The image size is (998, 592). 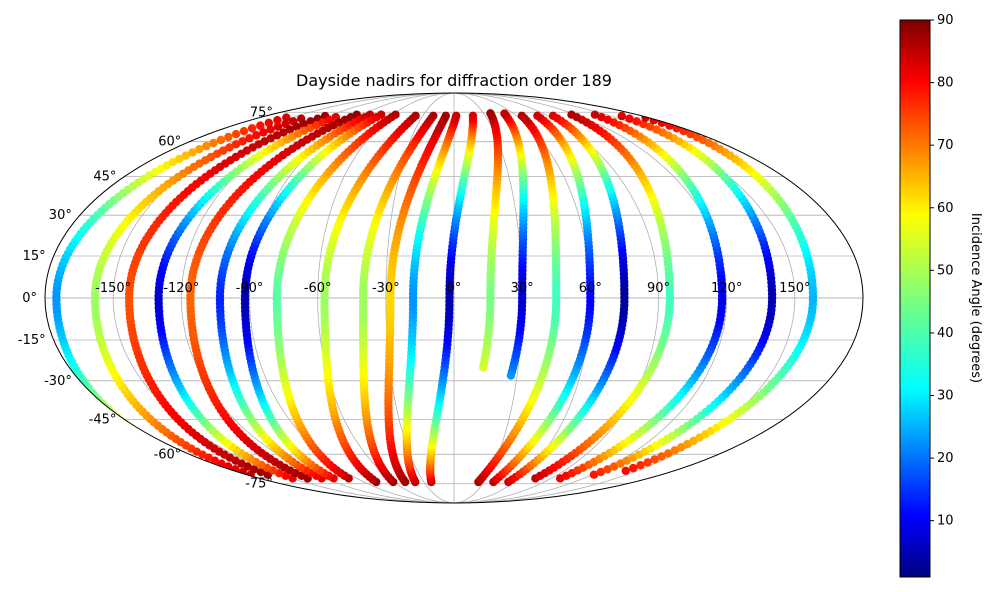 What do you see at coordinates (522, 288) in the screenshot?
I see `lon-tick-label: 30°` at bounding box center [522, 288].